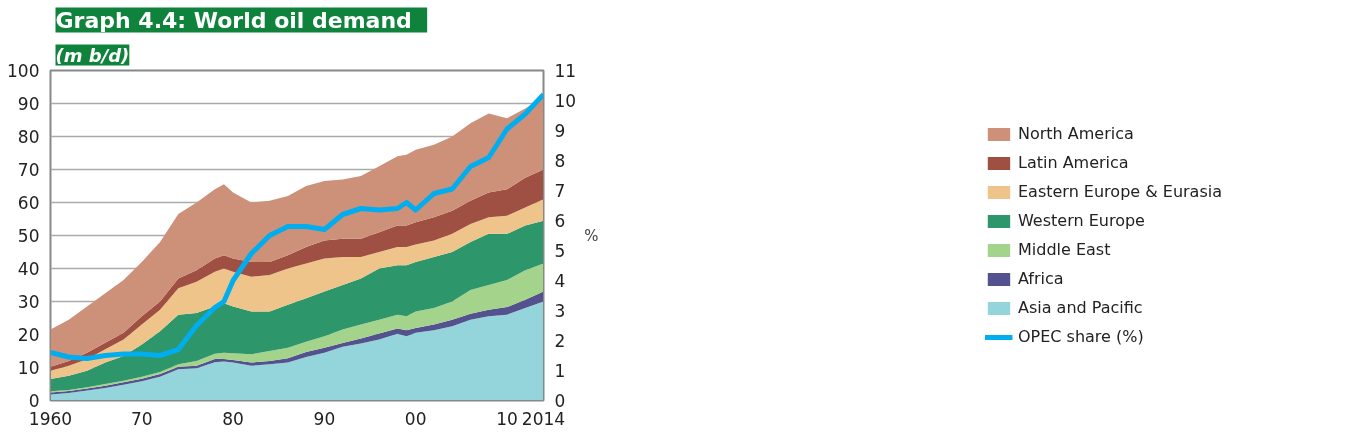 The width and height of the screenshot is (1355, 443). Describe the element at coordinates (1064, 249) in the screenshot. I see `legend-label: Middle East` at that location.